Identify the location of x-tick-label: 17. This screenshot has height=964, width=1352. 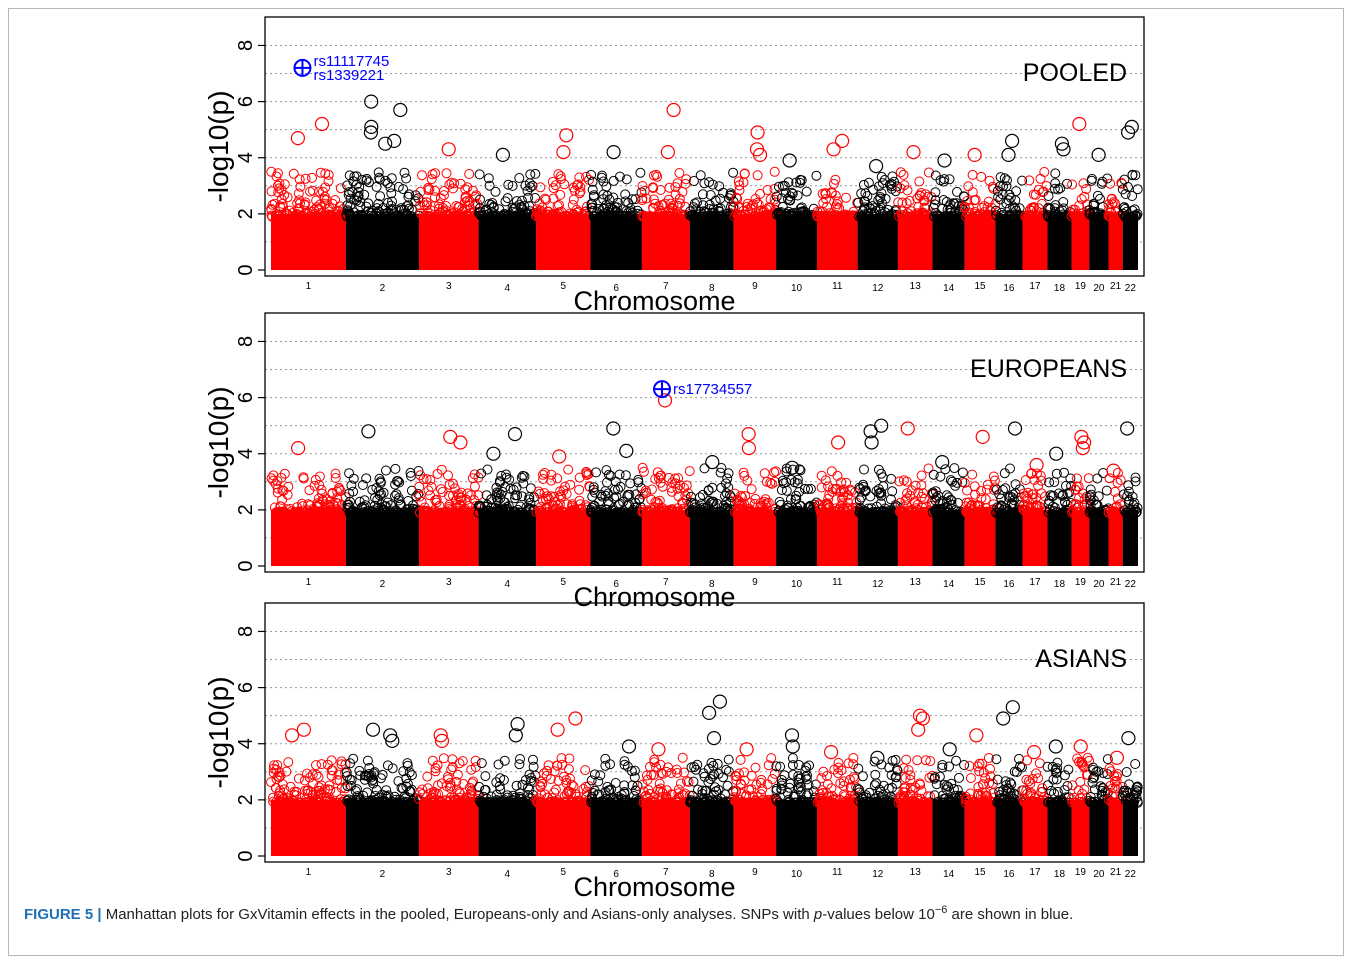
(1035, 872).